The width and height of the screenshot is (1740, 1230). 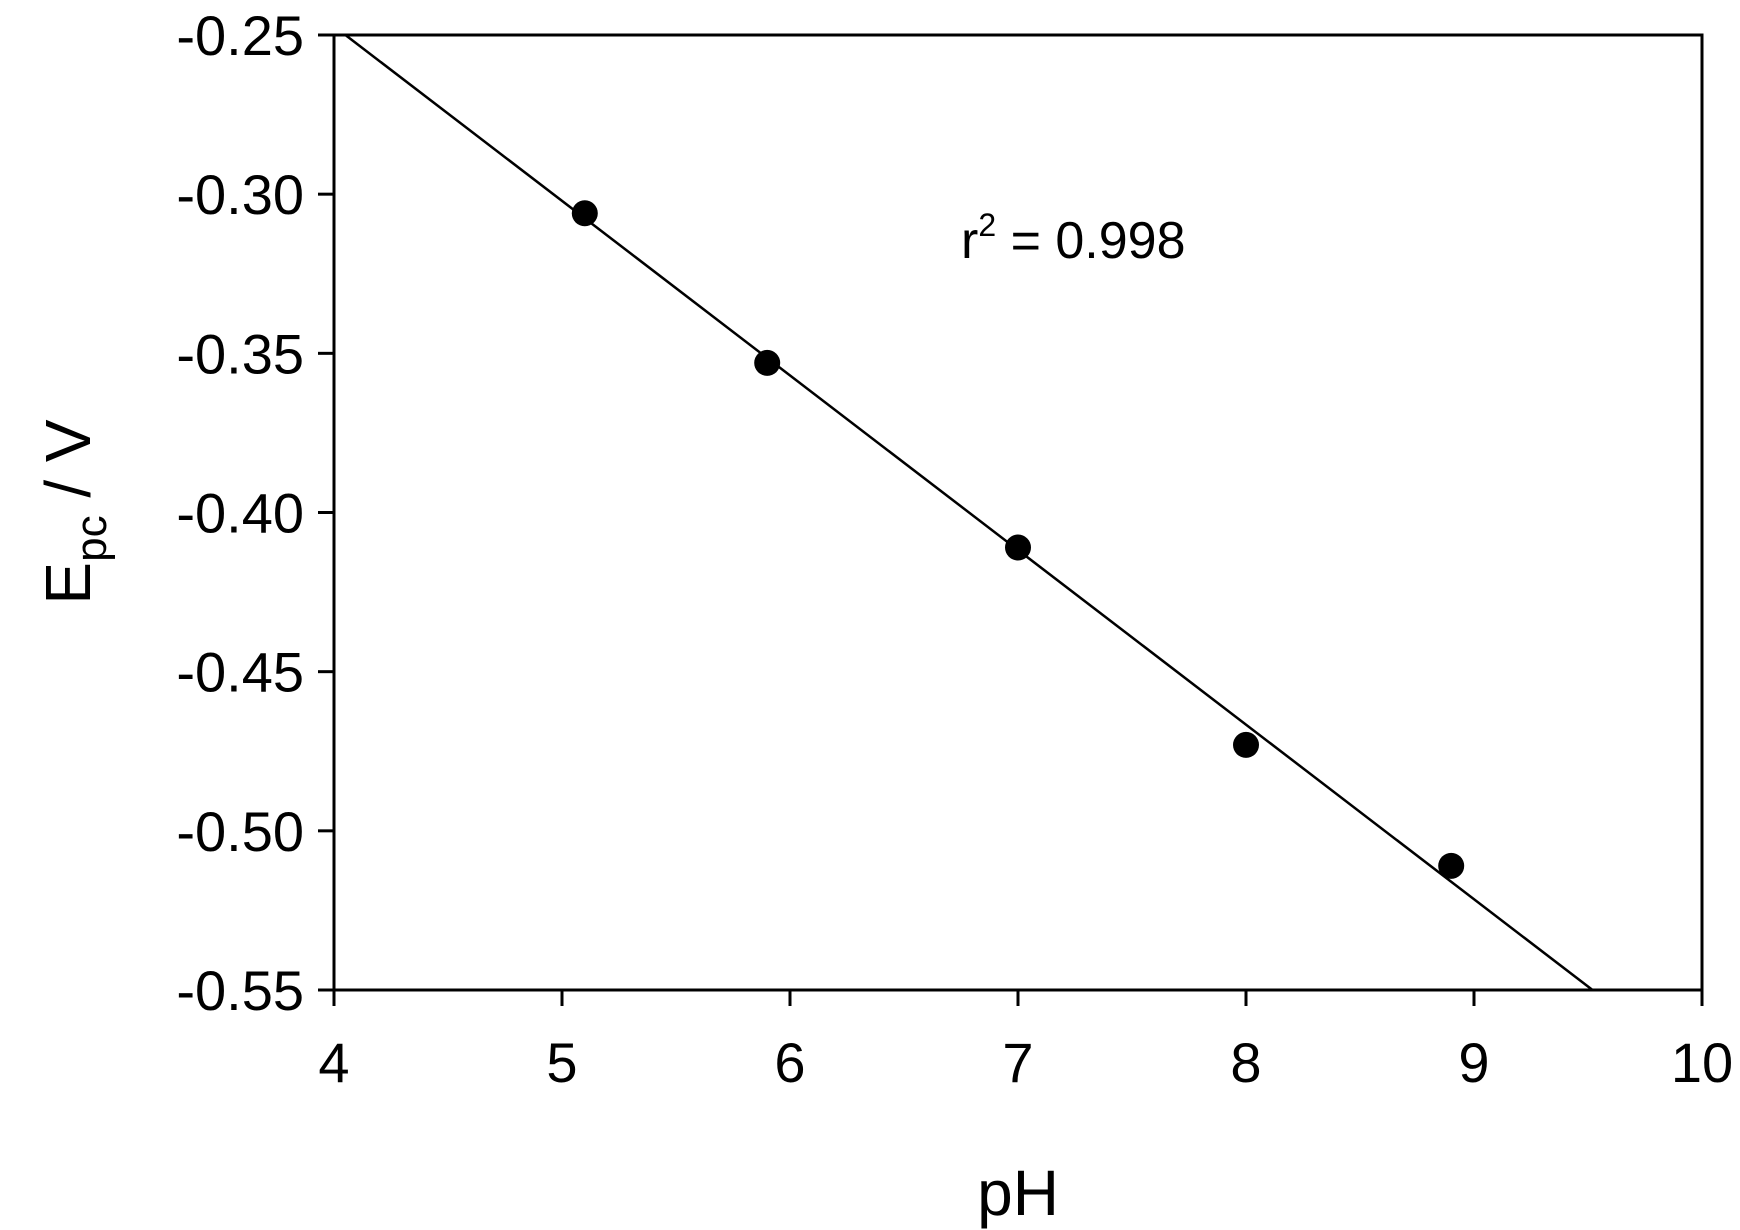 What do you see at coordinates (68, 583) in the screenshot?
I see `y-axis-title-main: E` at bounding box center [68, 583].